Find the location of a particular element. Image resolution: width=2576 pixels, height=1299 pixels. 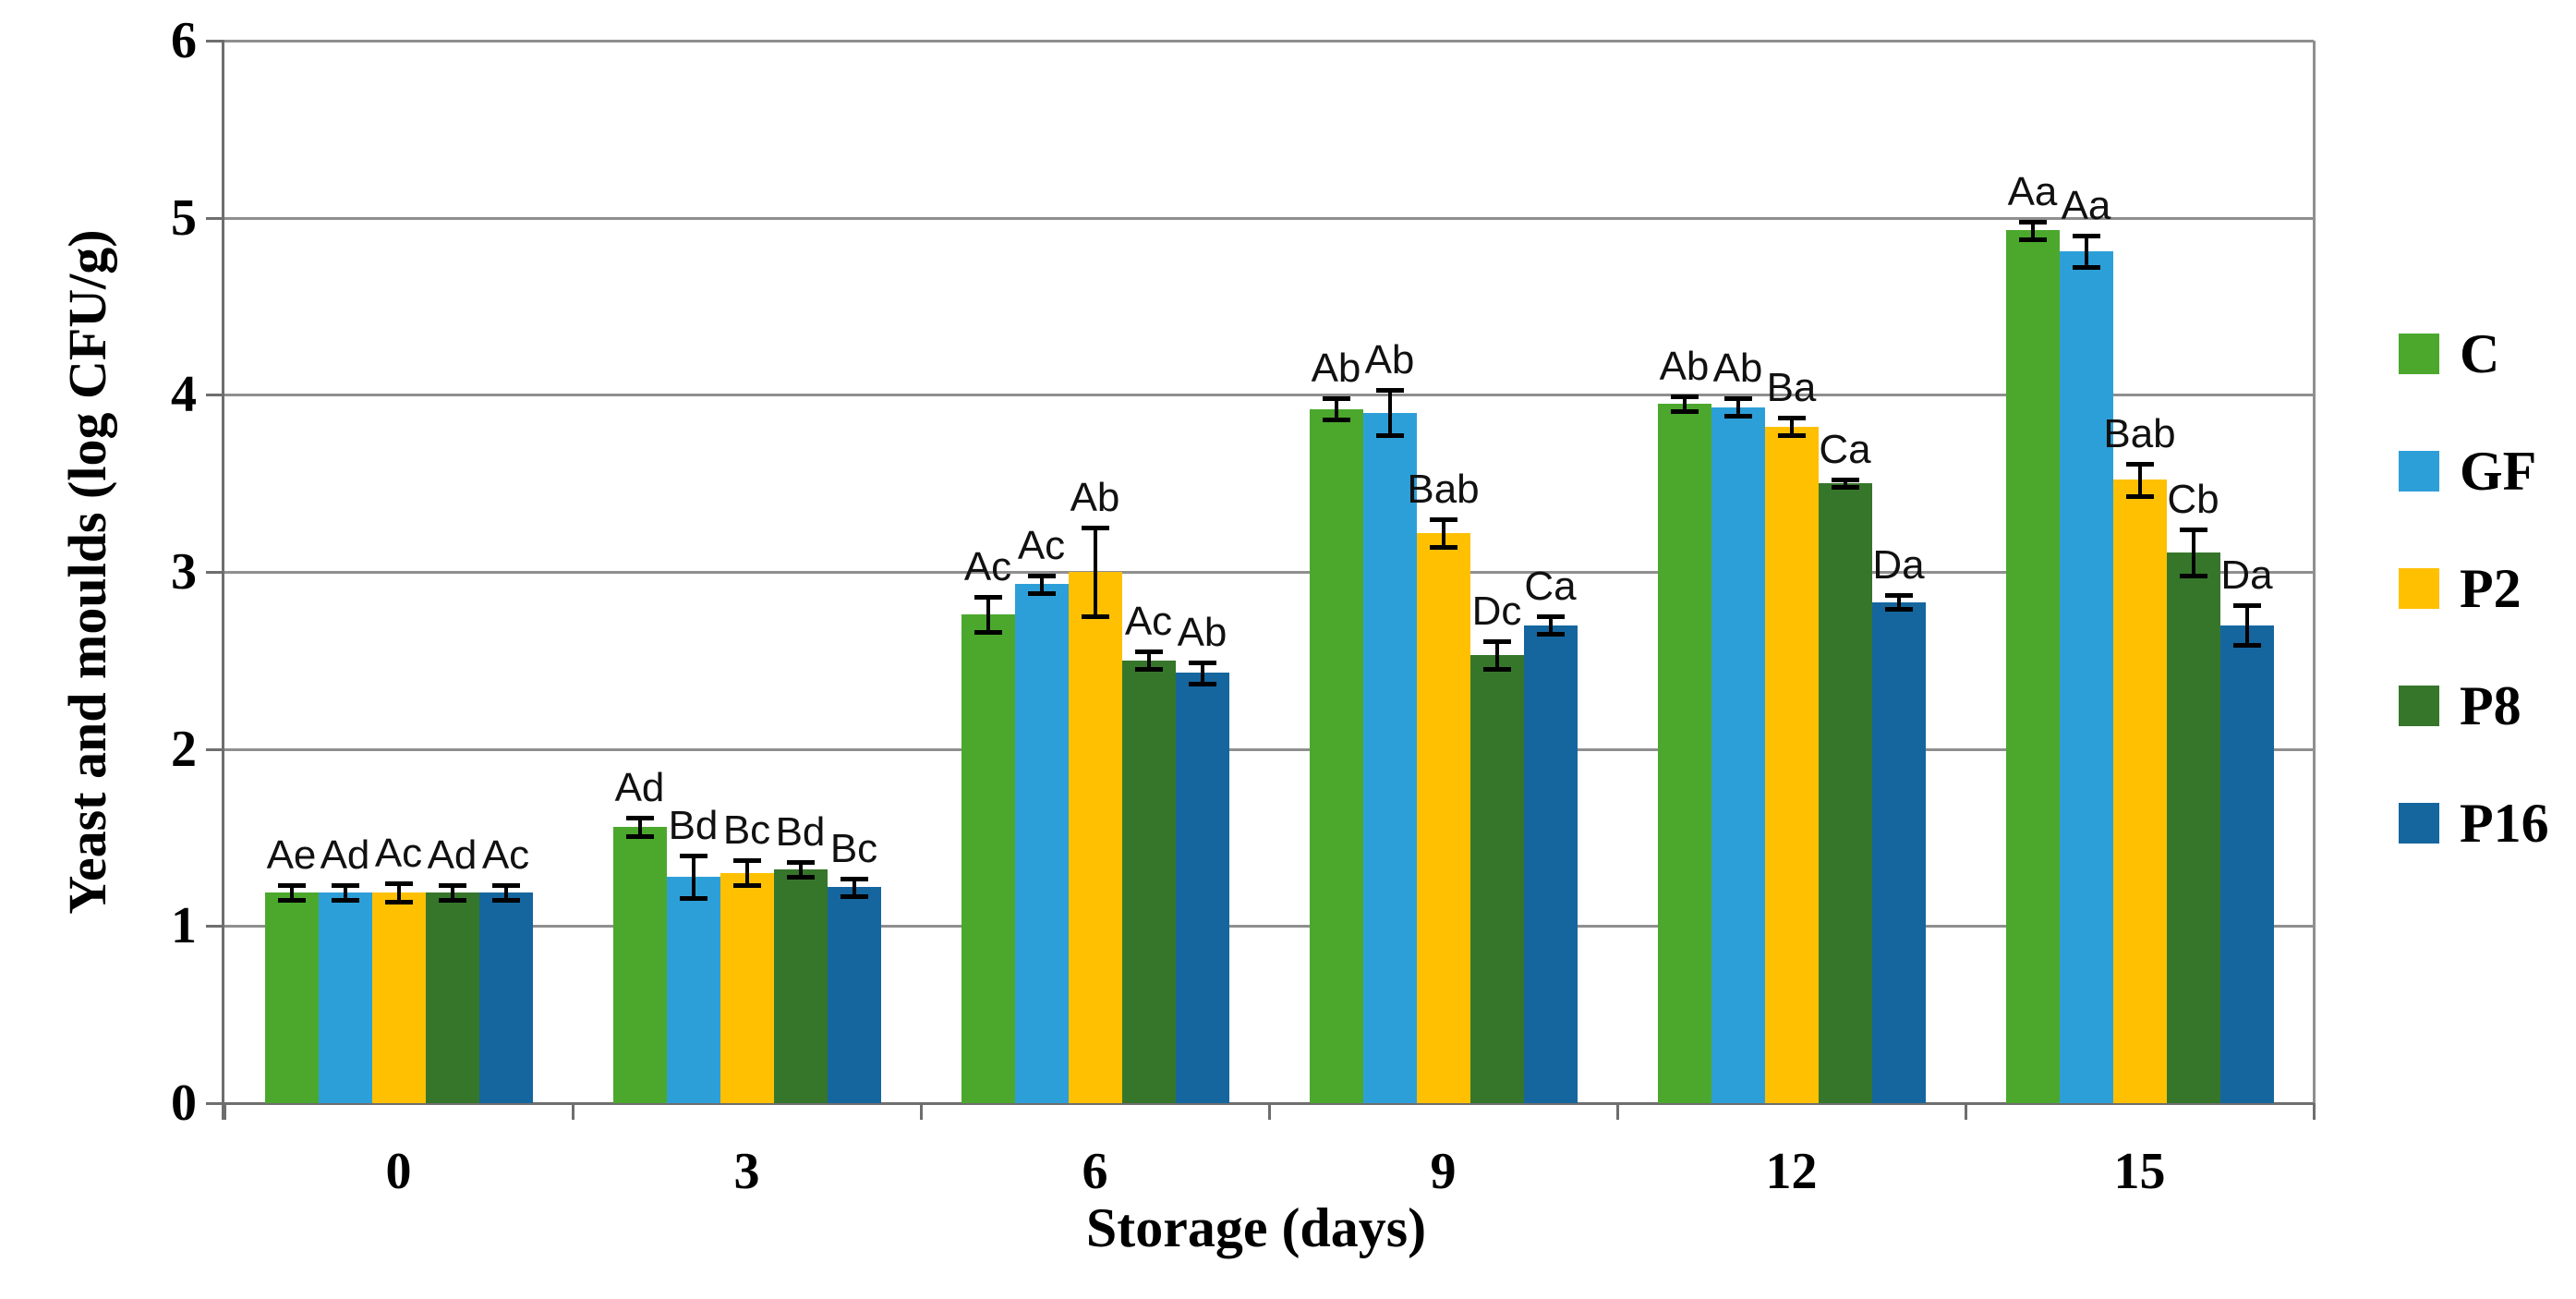

bar-GF-day6 is located at coordinates (1041, 843).